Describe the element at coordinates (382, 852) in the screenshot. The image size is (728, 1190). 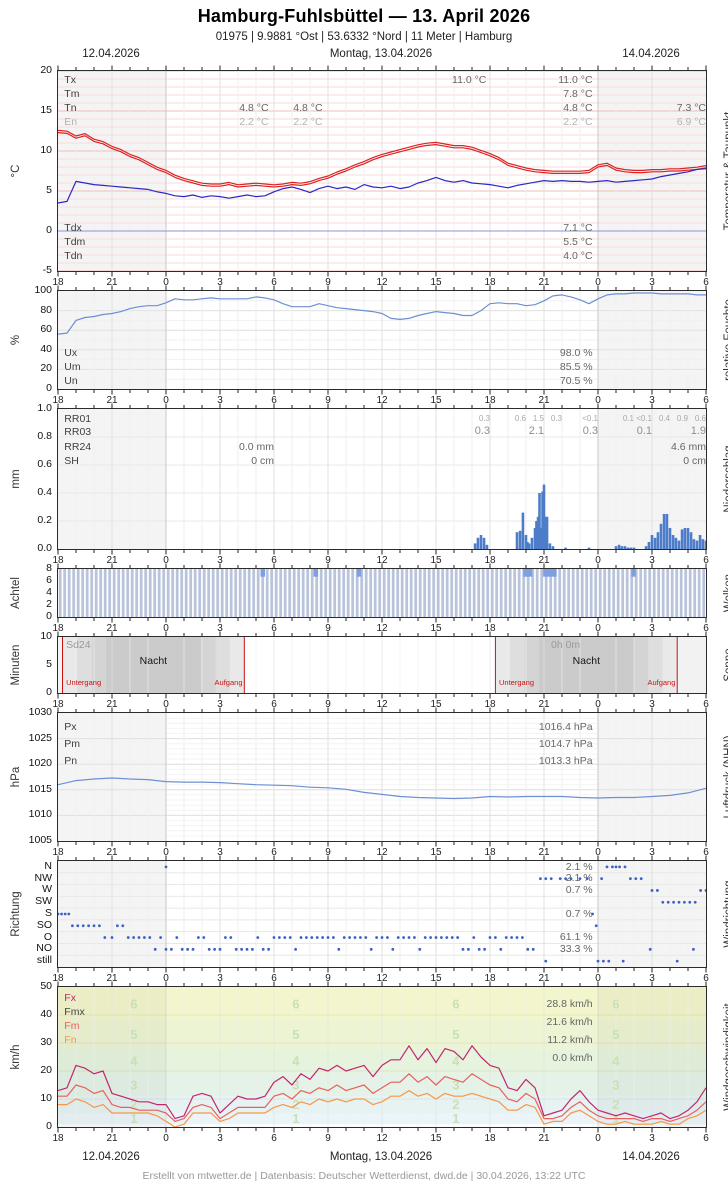
I see `svg-text: 12` at that location.